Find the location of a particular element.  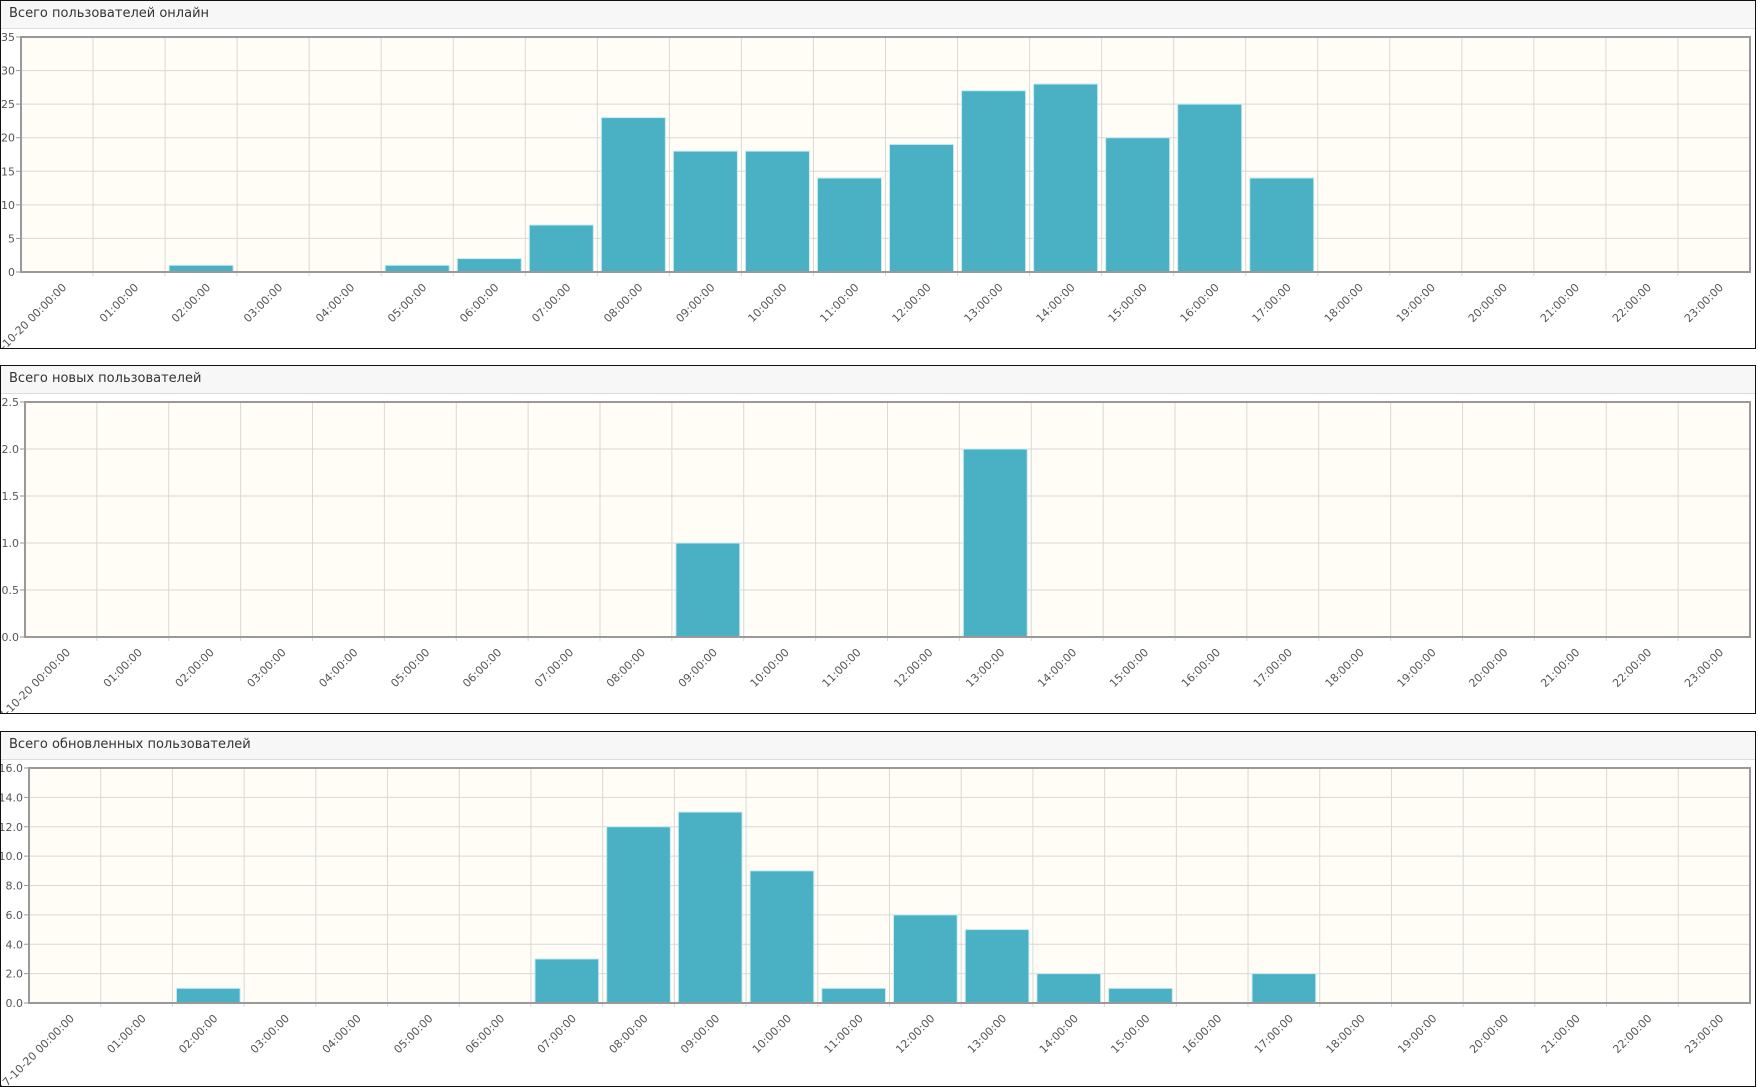

y-tick-label: 12.0 is located at coordinates (12, 827).